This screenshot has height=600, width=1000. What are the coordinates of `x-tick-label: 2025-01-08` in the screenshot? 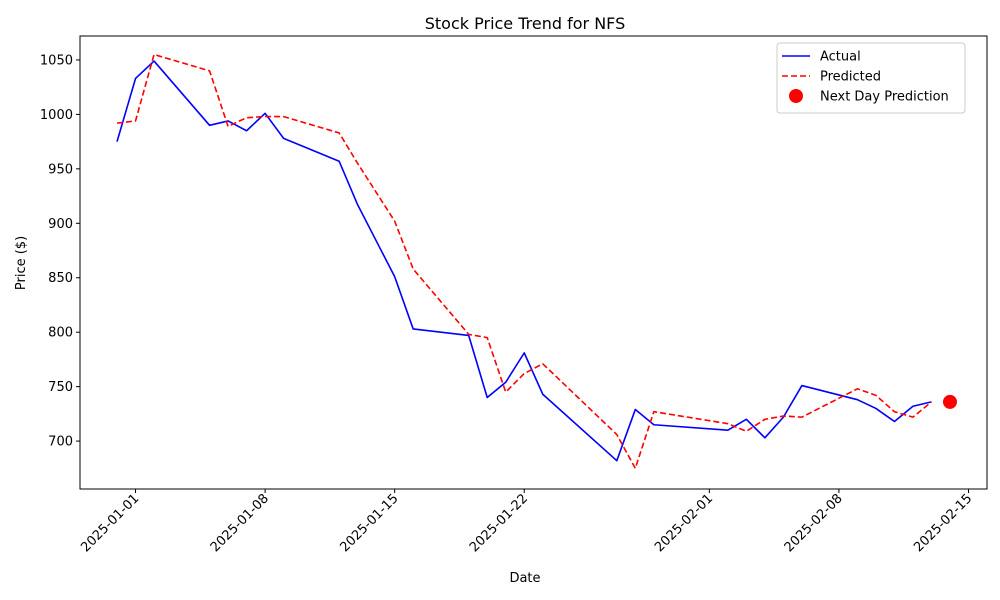 It's located at (240, 523).